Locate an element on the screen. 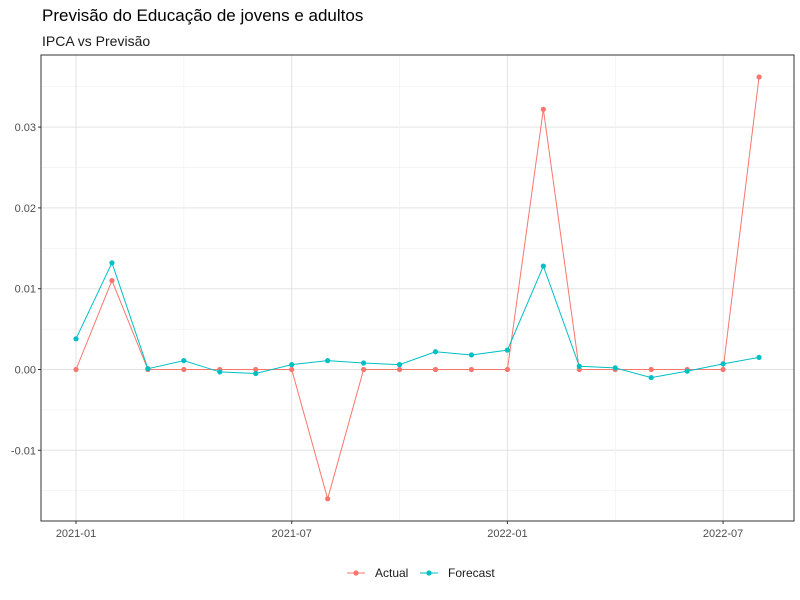  x-tick-label: 2021-07 is located at coordinates (292, 534).